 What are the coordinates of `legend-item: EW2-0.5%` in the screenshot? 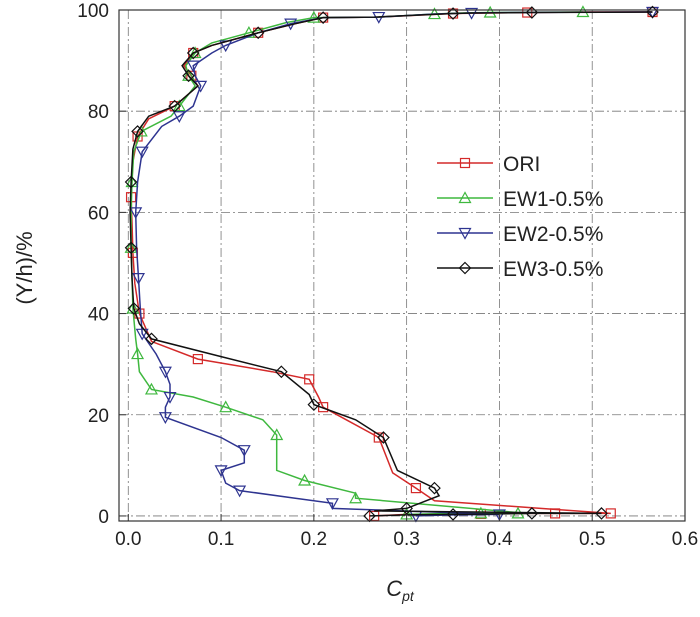 It's located at (520, 234).